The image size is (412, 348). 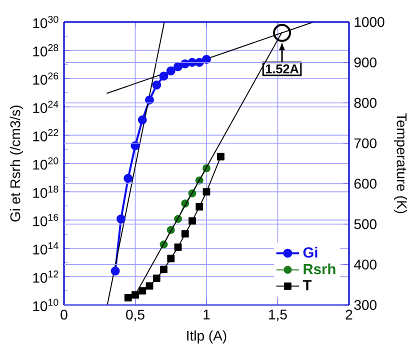 I want to click on y-tick-label: 10$^{24}$, so click(x=45, y=107).